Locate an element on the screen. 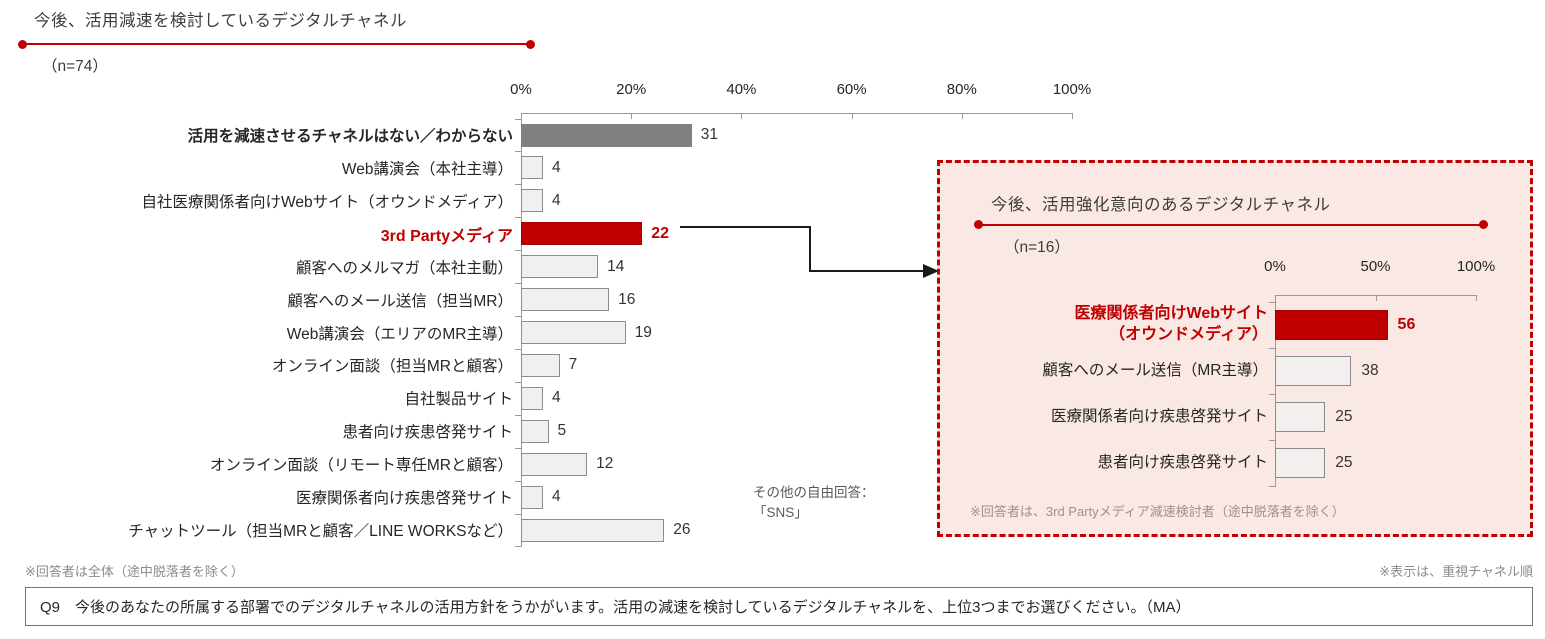 The height and width of the screenshot is (639, 1545). bar-label: 顧客へのメルマガ（本社主動） is located at coordinates (404, 268).